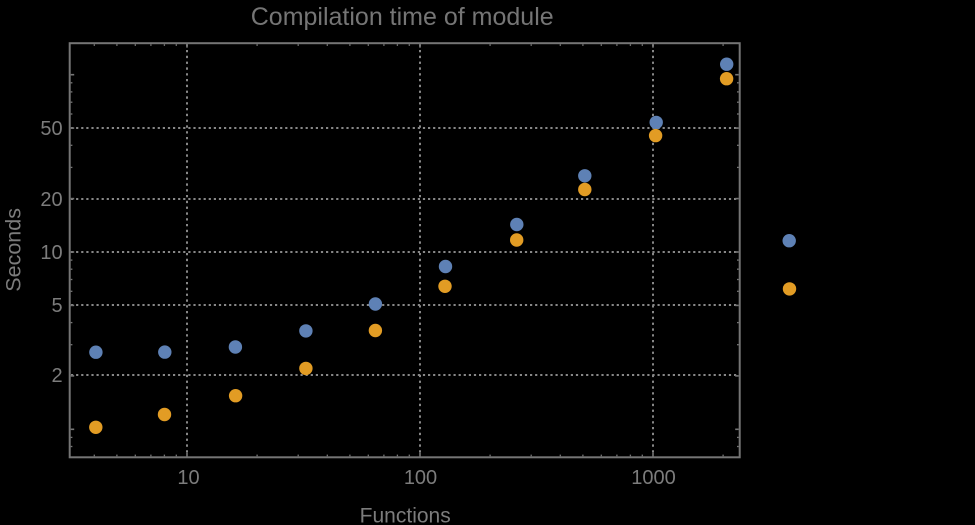  Describe the element at coordinates (56, 306) in the screenshot. I see `svg-text: 5` at that location.